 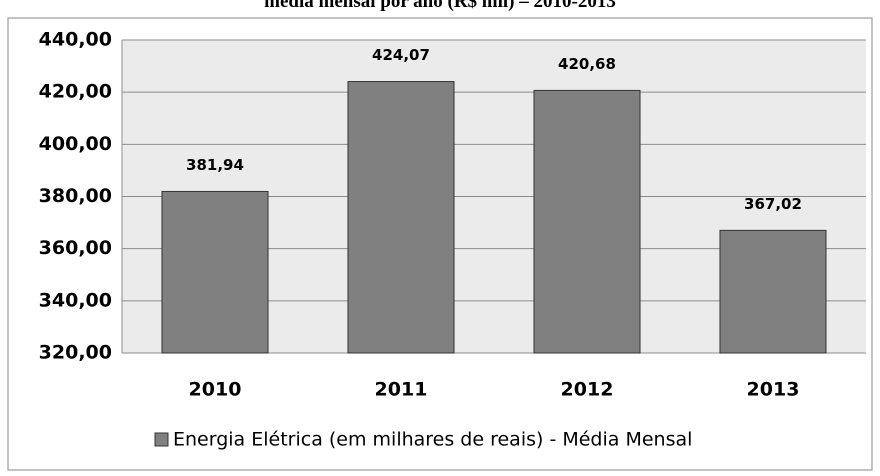 I want to click on data-label: 420,68, so click(x=587, y=64).